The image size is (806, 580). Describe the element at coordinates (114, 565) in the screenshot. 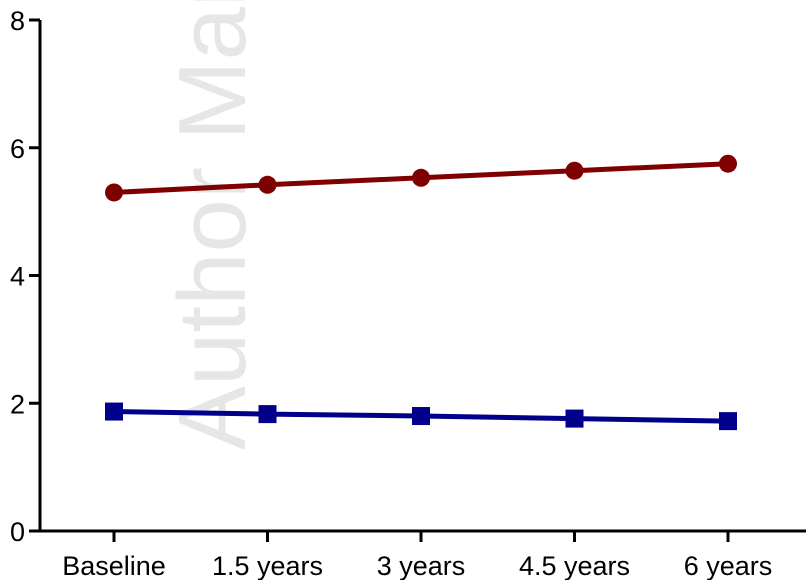

I see `x-tick-label: Baseline` at that location.